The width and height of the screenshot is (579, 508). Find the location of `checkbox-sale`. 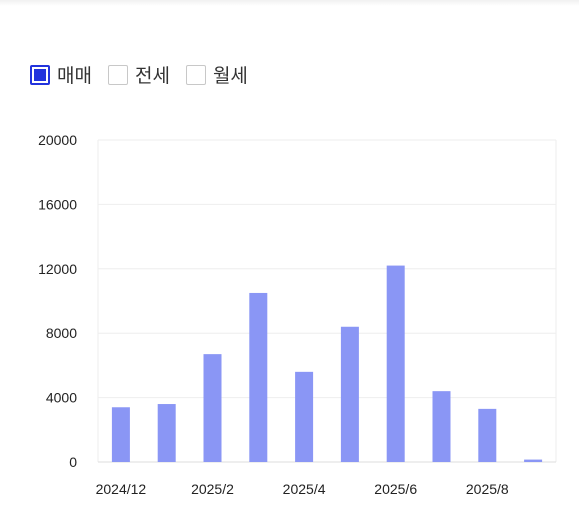

checkbox-sale is located at coordinates (40, 74).